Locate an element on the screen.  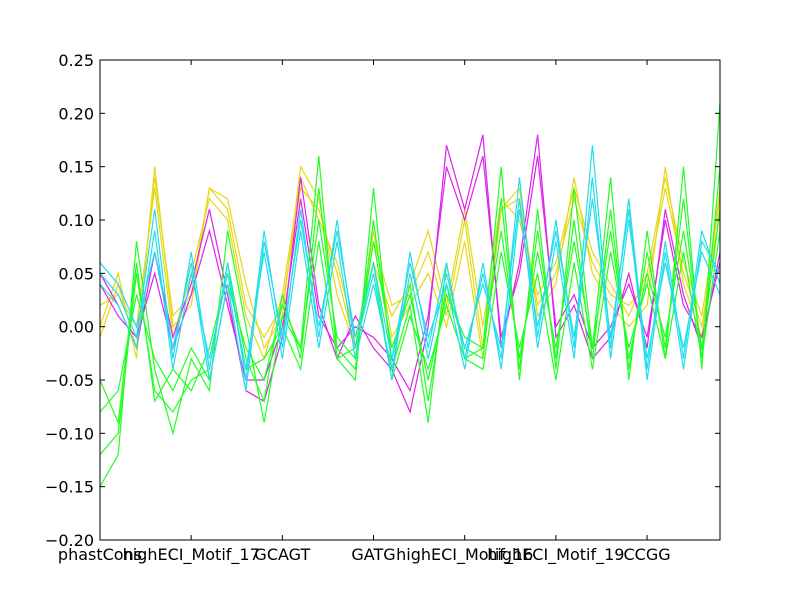
y-tick-label: −0.05 is located at coordinates (69, 380).